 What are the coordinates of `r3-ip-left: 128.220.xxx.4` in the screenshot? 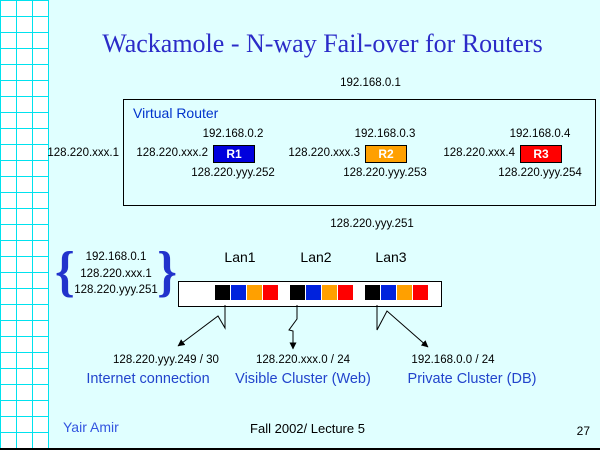 It's located at (479, 153).